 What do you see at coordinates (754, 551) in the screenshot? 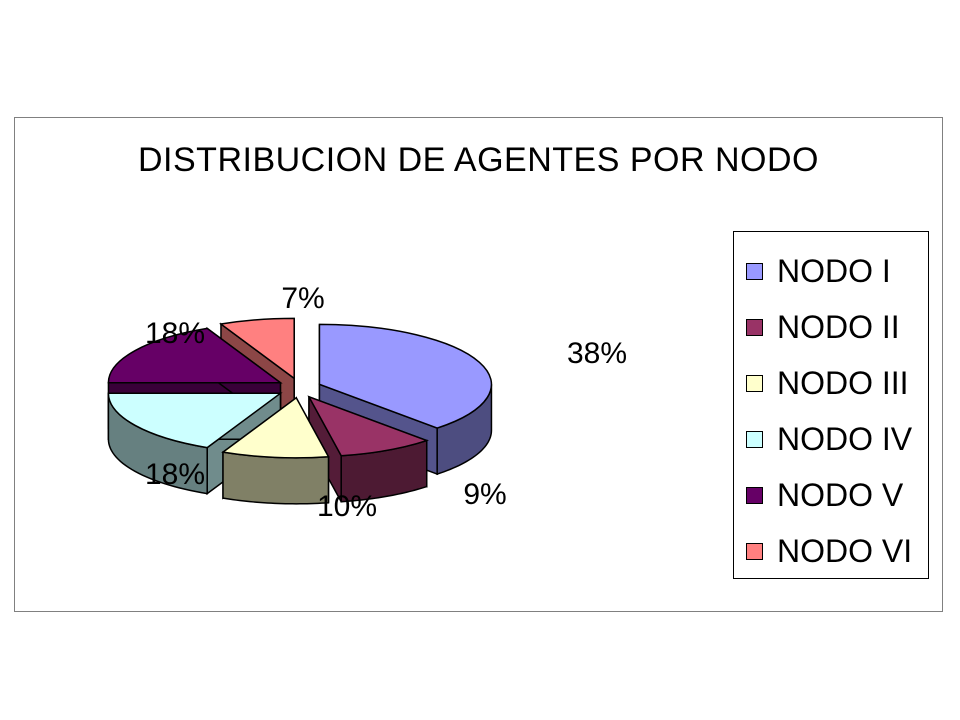
I see `legend-swatch-nodo-vi` at bounding box center [754, 551].